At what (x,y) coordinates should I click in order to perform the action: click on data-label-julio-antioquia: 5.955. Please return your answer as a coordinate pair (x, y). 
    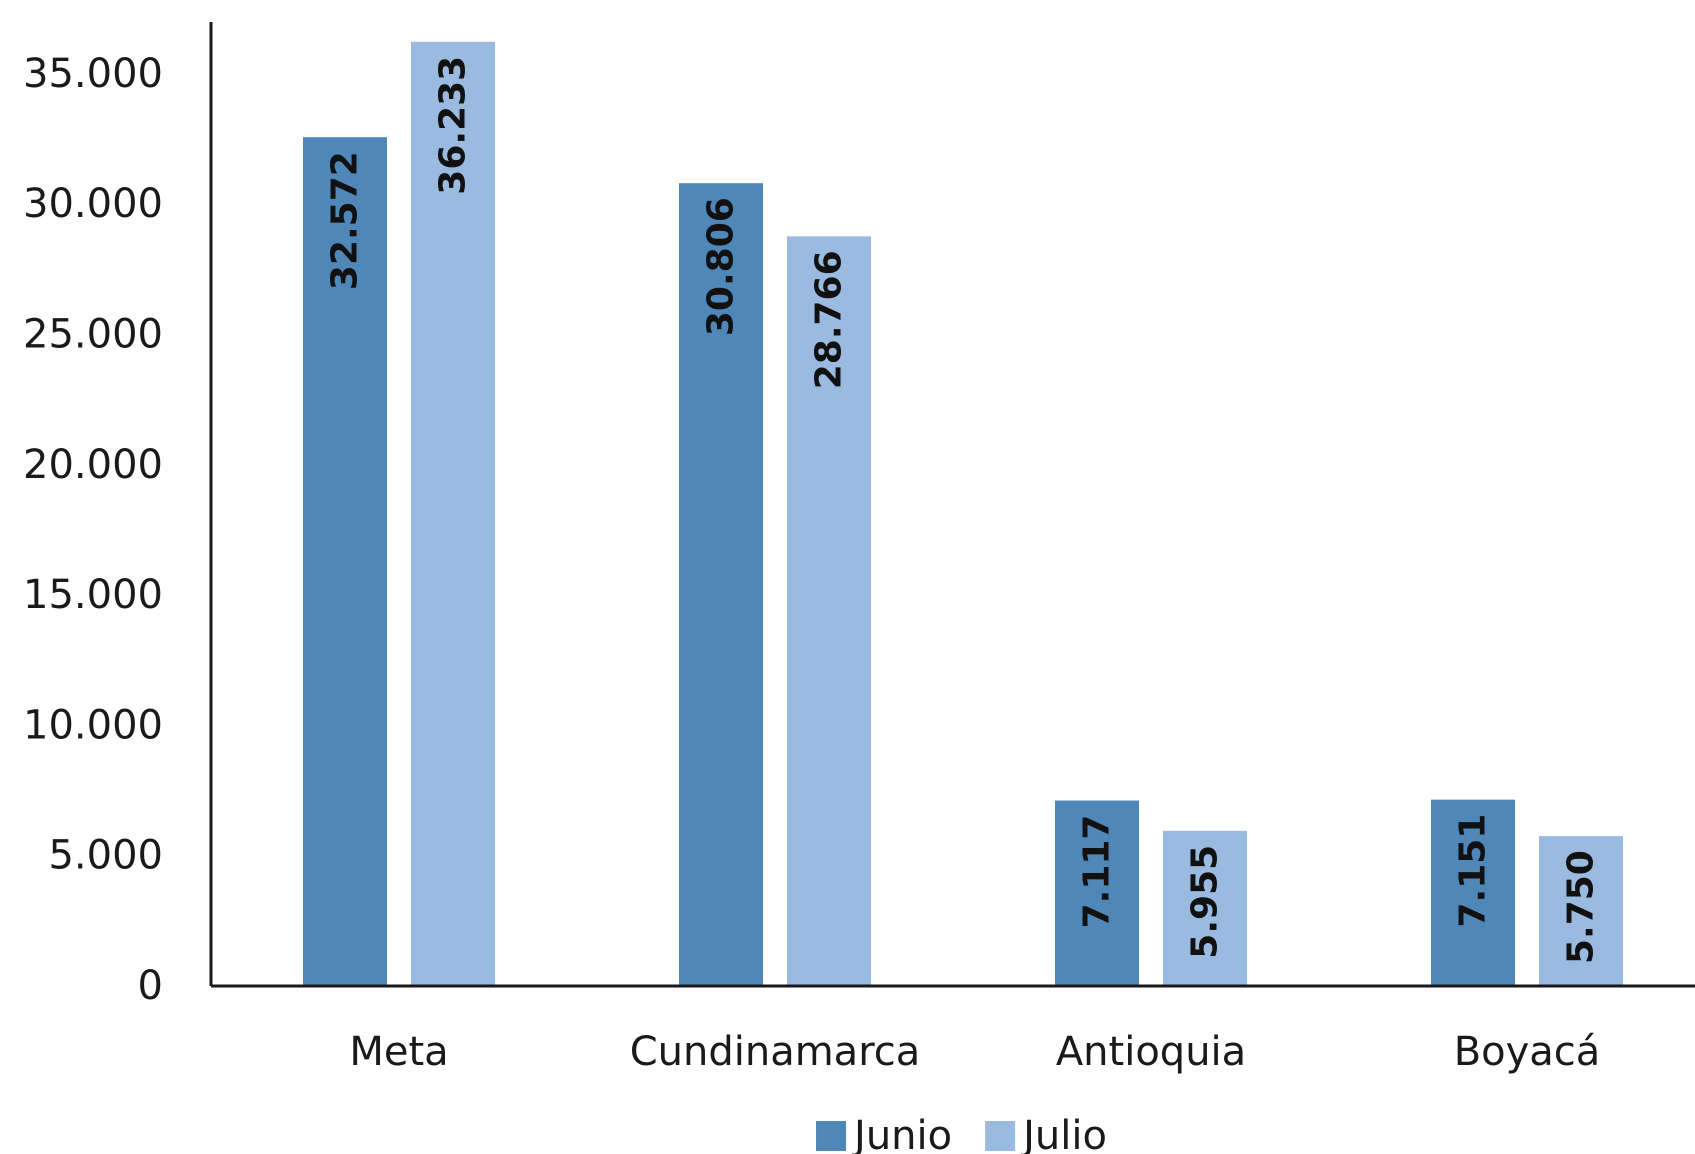
    Looking at the image, I should click on (1205, 902).